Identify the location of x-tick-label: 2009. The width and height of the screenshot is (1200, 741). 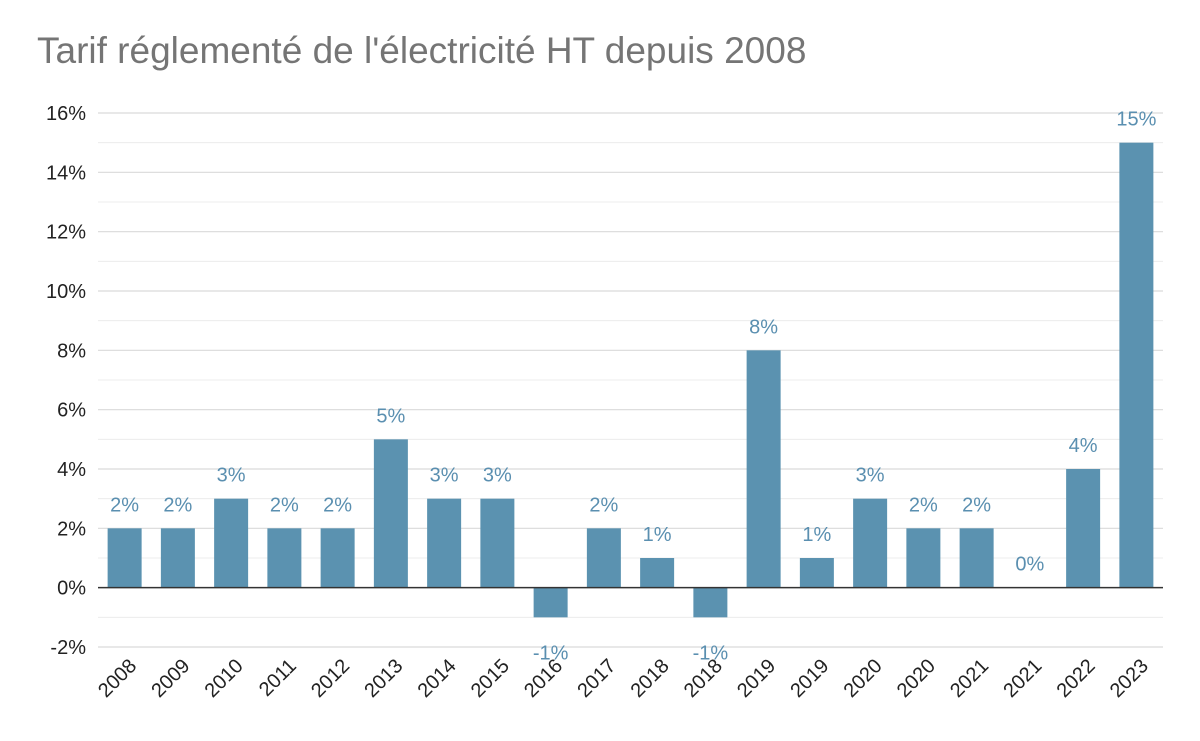
(170, 678).